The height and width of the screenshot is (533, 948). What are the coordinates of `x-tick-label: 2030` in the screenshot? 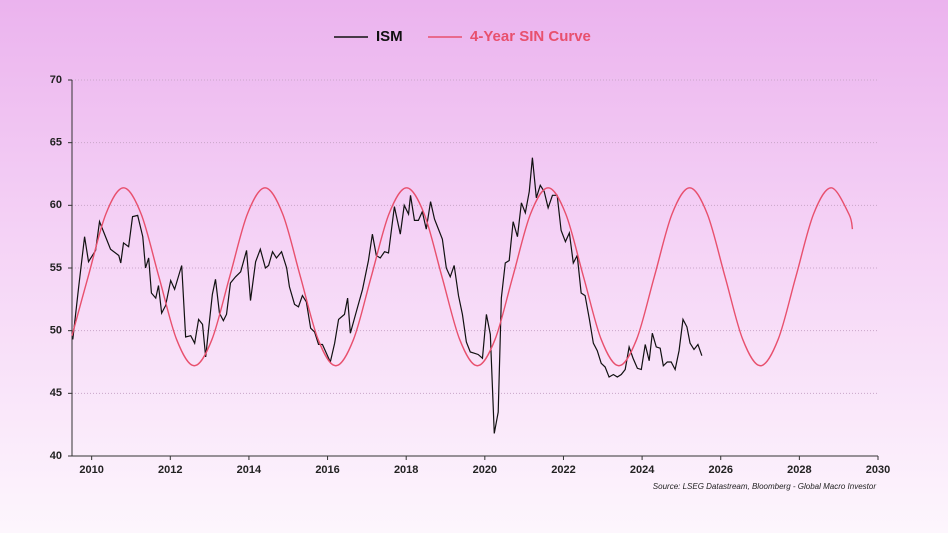 It's located at (878, 470).